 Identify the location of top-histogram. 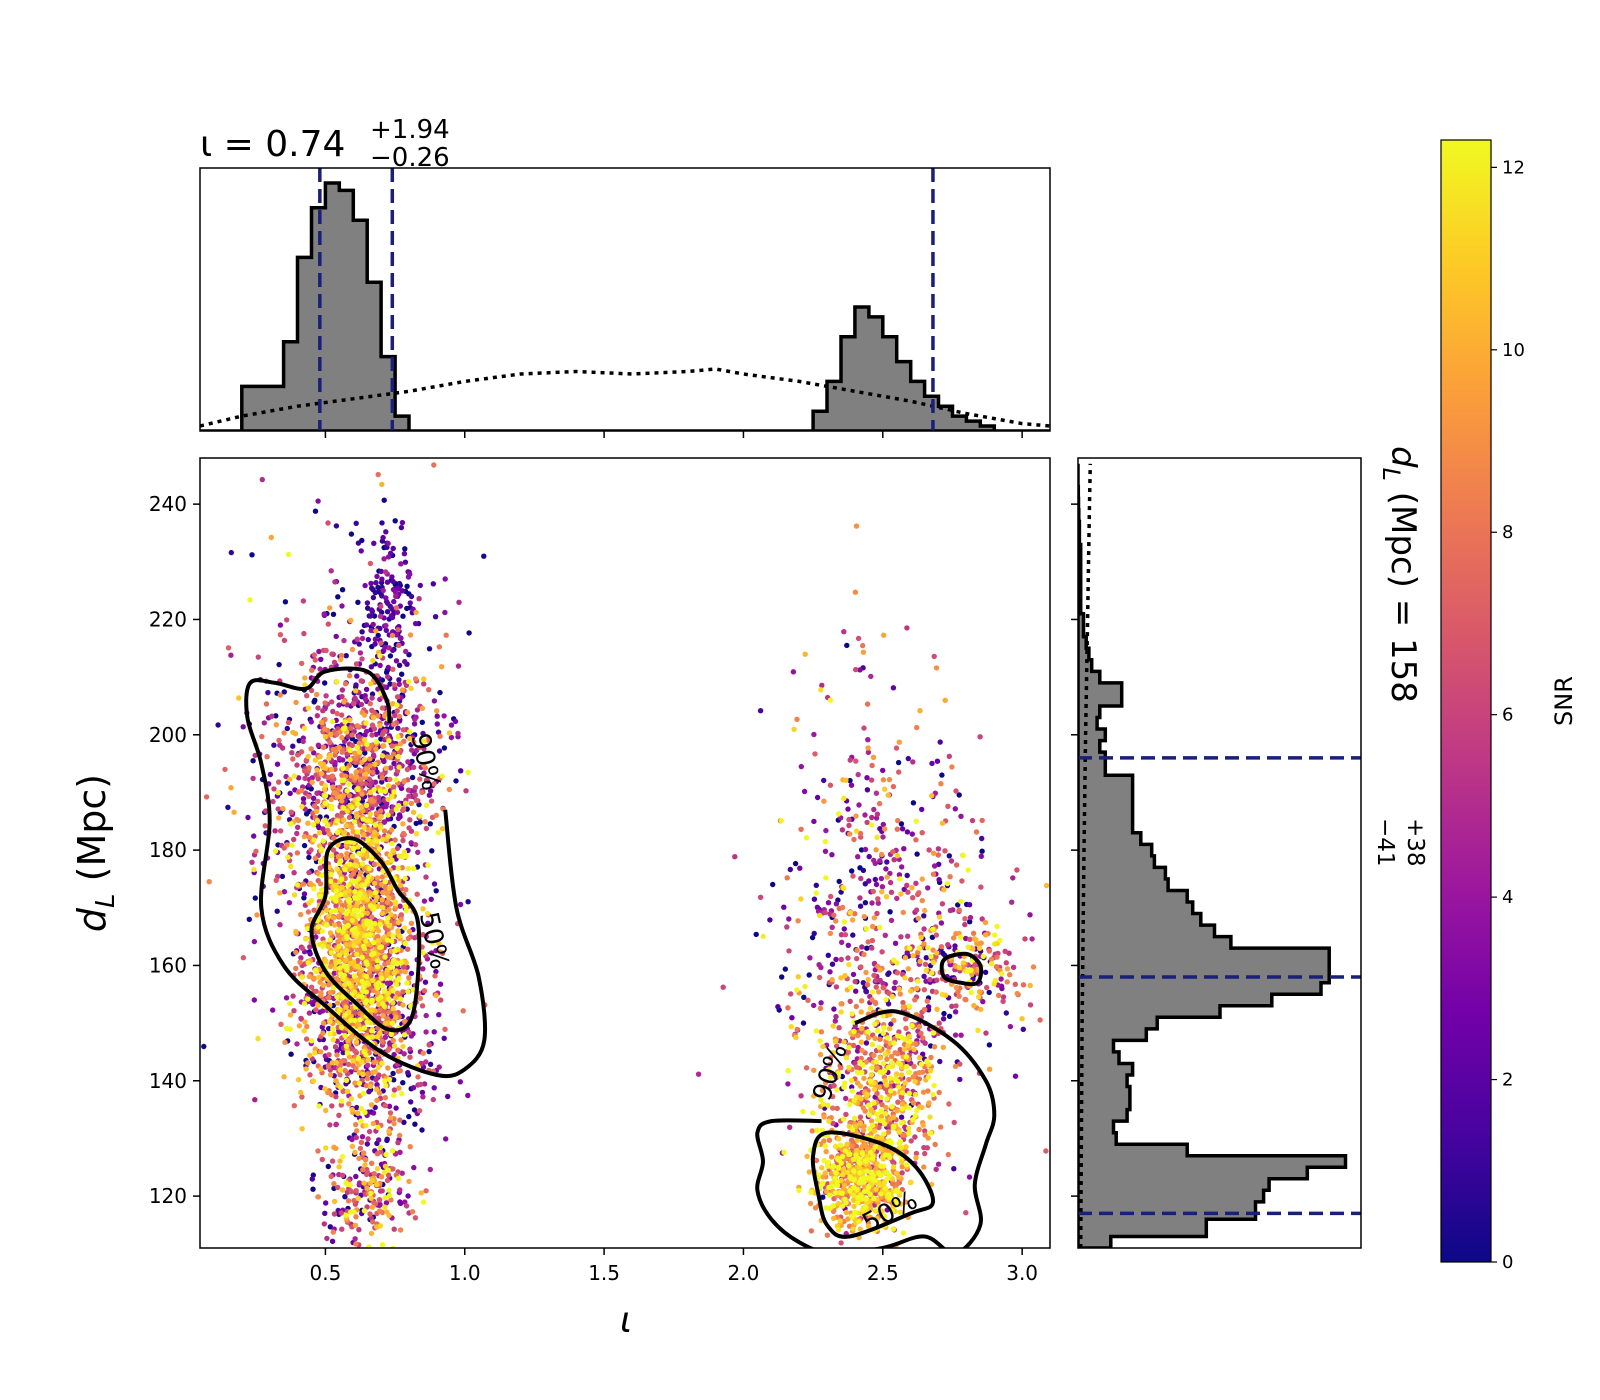
(625, 306).